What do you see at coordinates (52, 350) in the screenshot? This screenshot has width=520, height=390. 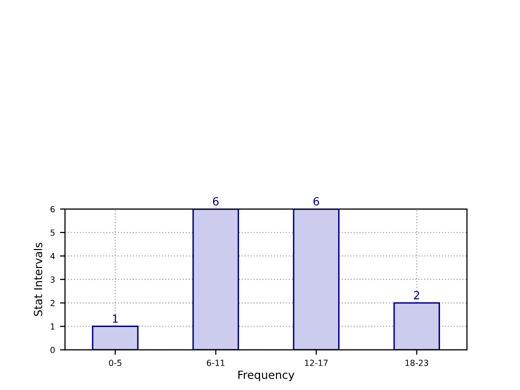 I see `y-tick-label: 0` at bounding box center [52, 350].